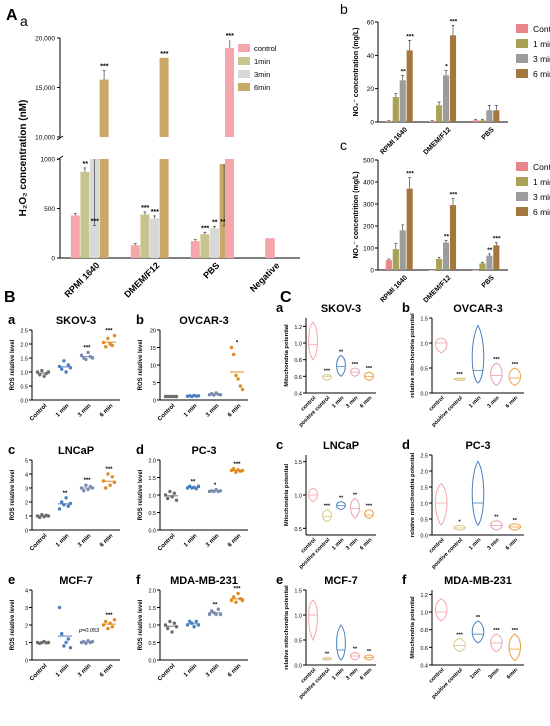 Image resolution: width=550 pixels, height=726 pixels. I want to click on B_d-ytick-label-1: 0.5, so click(152, 514).